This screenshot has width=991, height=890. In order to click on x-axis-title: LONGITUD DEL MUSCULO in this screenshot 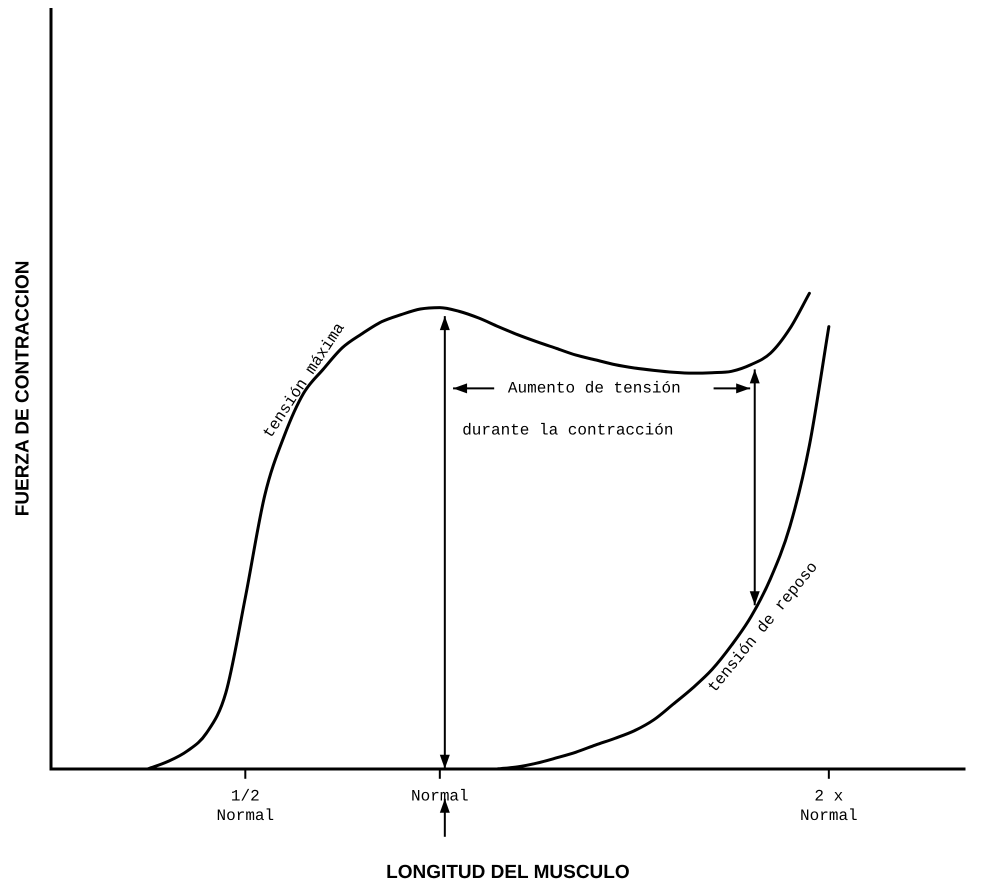, I will do `click(508, 872)`.